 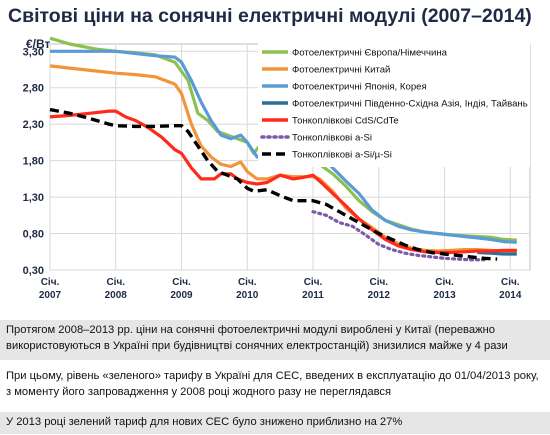 What do you see at coordinates (510, 295) in the screenshot?
I see `x-tick-label: 2014` at bounding box center [510, 295].